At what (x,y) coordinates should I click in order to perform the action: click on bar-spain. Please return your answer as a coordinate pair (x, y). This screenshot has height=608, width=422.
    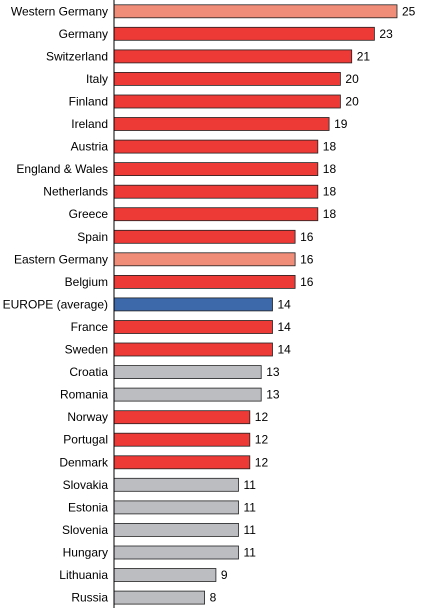
    Looking at the image, I should click on (204, 236).